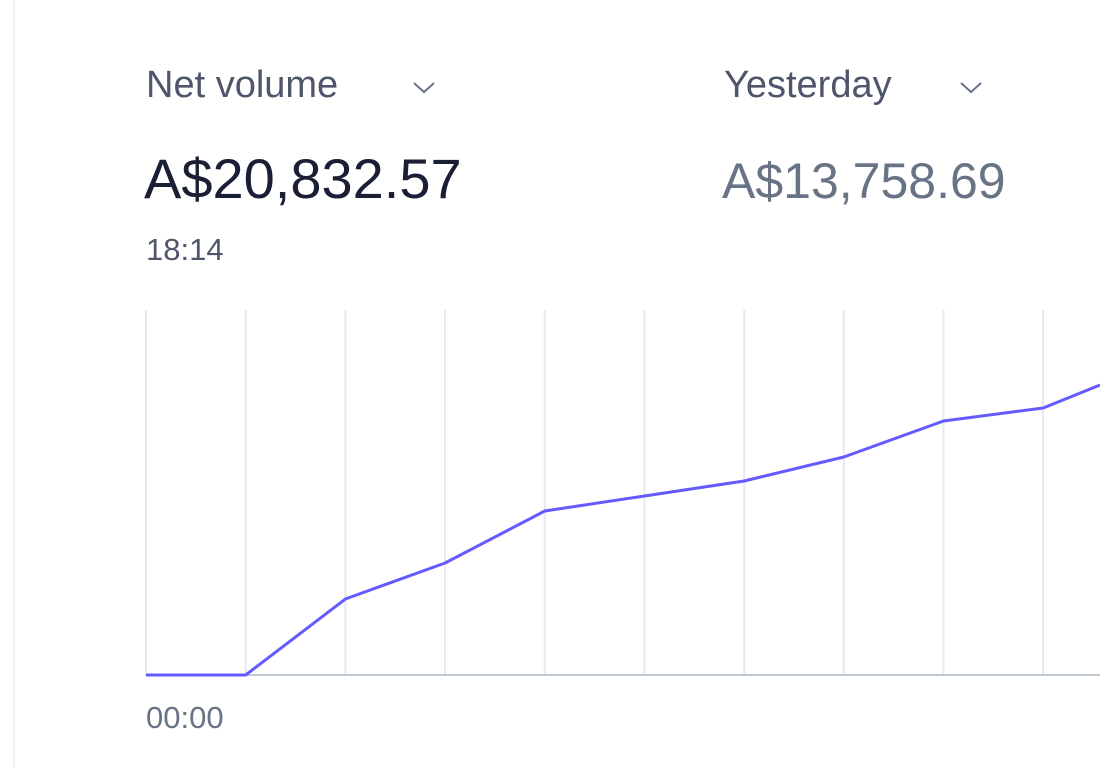 The width and height of the screenshot is (1100, 767). Describe the element at coordinates (808, 85) in the screenshot. I see `period-selector: Yesterday` at that location.